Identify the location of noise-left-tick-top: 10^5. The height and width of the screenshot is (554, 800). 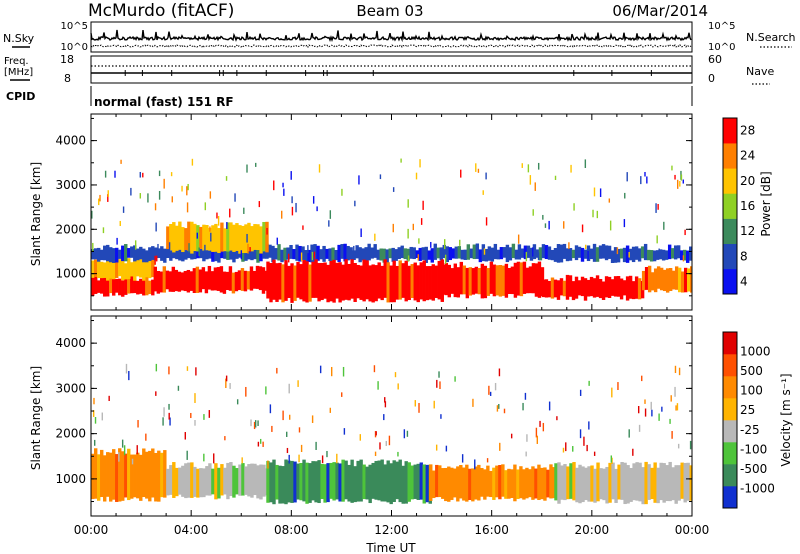
(74, 26).